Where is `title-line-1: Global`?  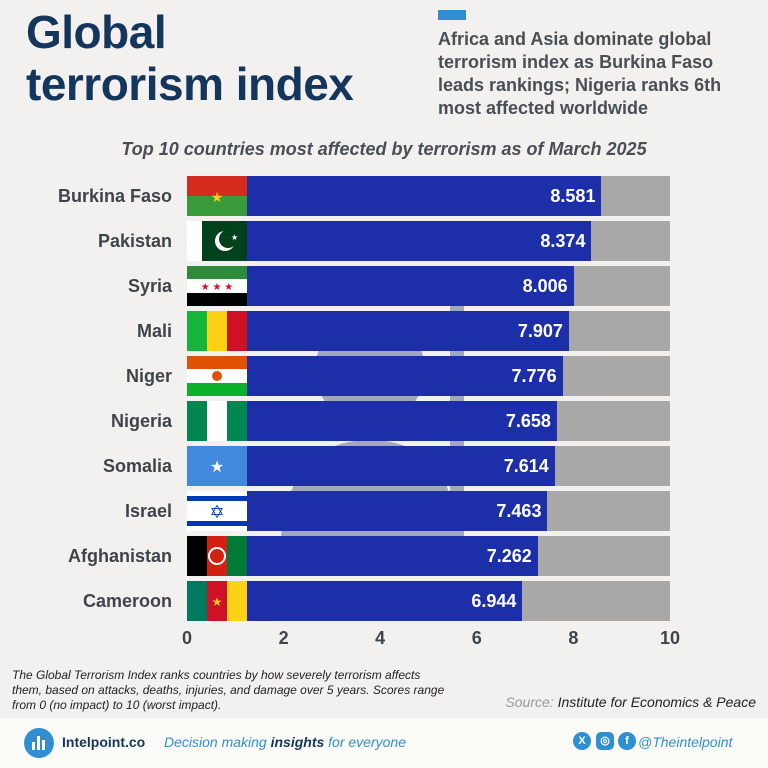
title-line-1: Global is located at coordinates (96, 32).